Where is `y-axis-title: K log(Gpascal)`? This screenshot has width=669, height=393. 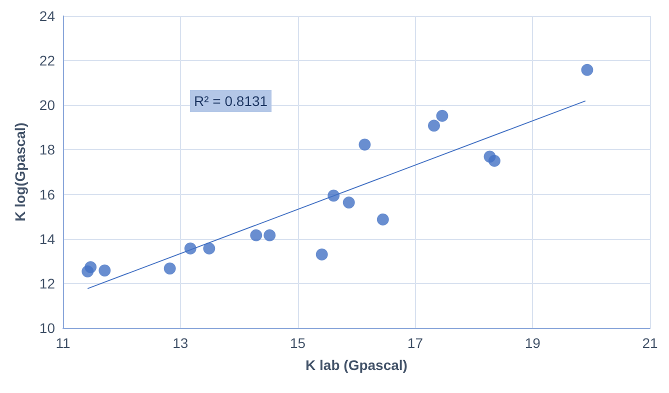 y-axis-title: K log(Gpascal) is located at coordinates (20, 172).